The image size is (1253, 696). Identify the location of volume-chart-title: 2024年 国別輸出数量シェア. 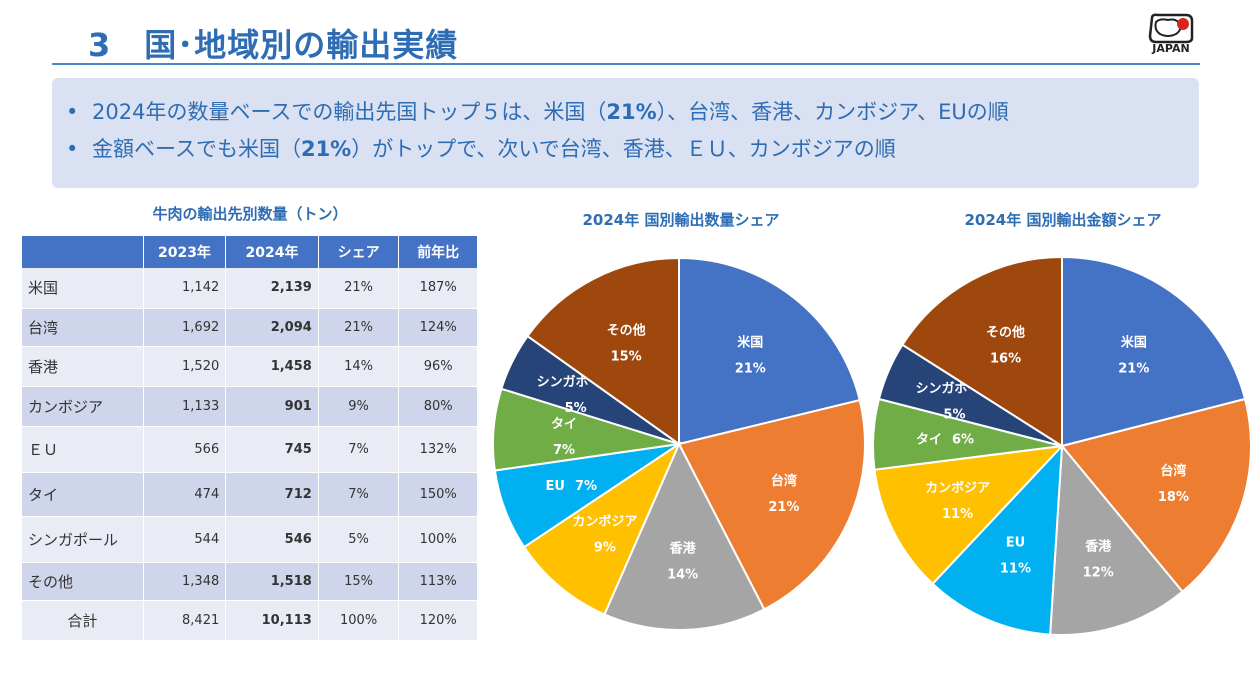
(681, 220).